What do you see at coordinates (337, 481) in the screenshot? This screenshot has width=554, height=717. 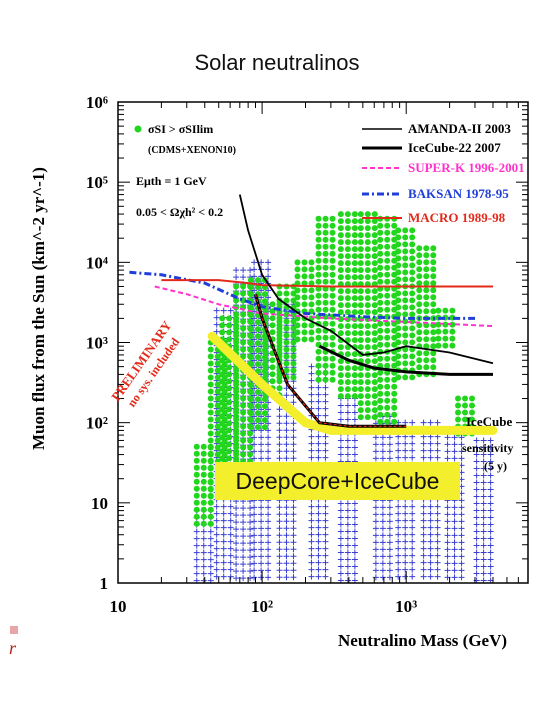 I see `deepcore-label-box: DeepCore+IceCube` at bounding box center [337, 481].